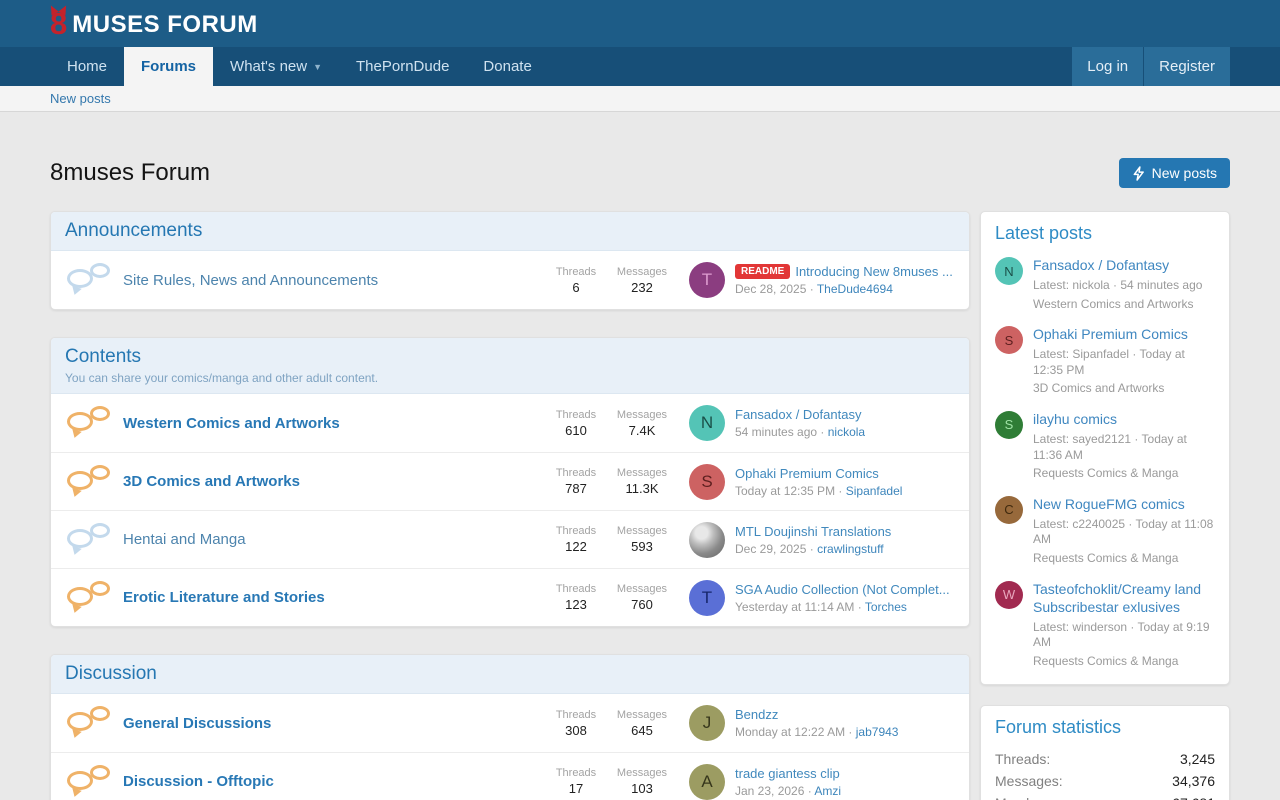 This screenshot has height=800, width=1280. What do you see at coordinates (1109, 503) in the screenshot?
I see `latest-post-title-link: New RogueFMG comics` at bounding box center [1109, 503].